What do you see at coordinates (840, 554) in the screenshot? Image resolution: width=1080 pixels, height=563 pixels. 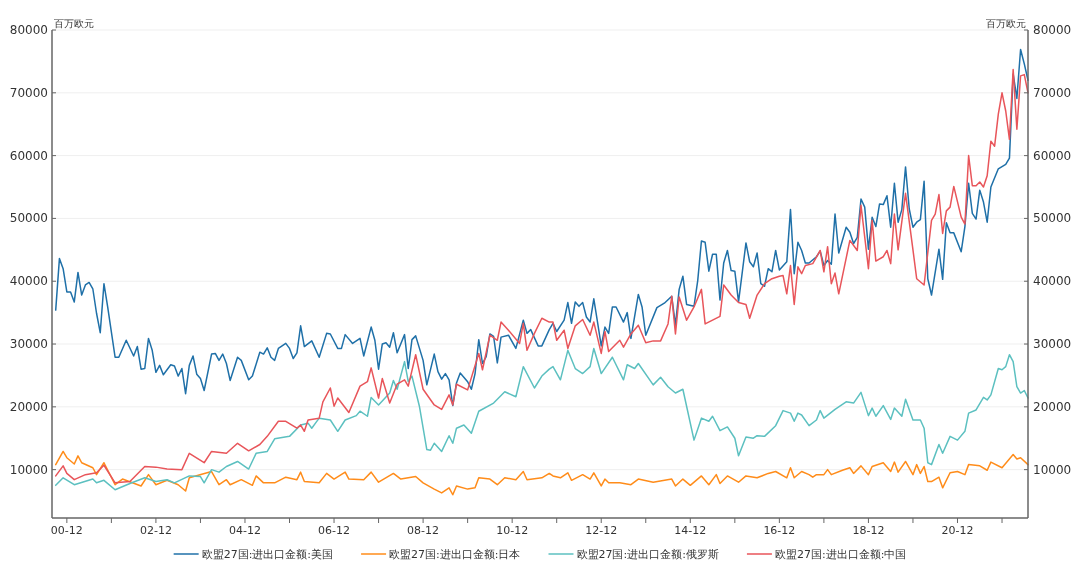 I see `legend-label: 欧盟27国:进出口金额:中国` at bounding box center [840, 554].